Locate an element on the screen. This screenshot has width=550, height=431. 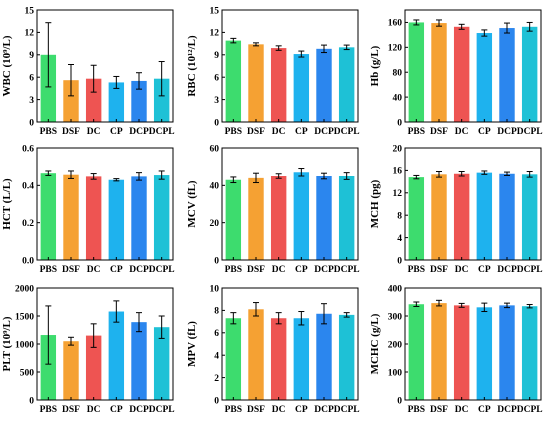
y-axis-title: RBC (10¹²/L) is located at coordinates (192, 66).